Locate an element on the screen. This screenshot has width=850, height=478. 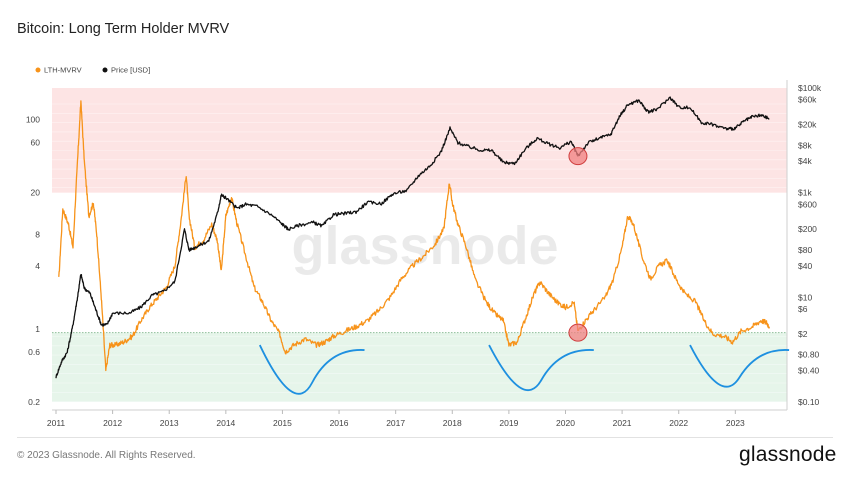
right-tick-label: $6 is located at coordinates (803, 309).